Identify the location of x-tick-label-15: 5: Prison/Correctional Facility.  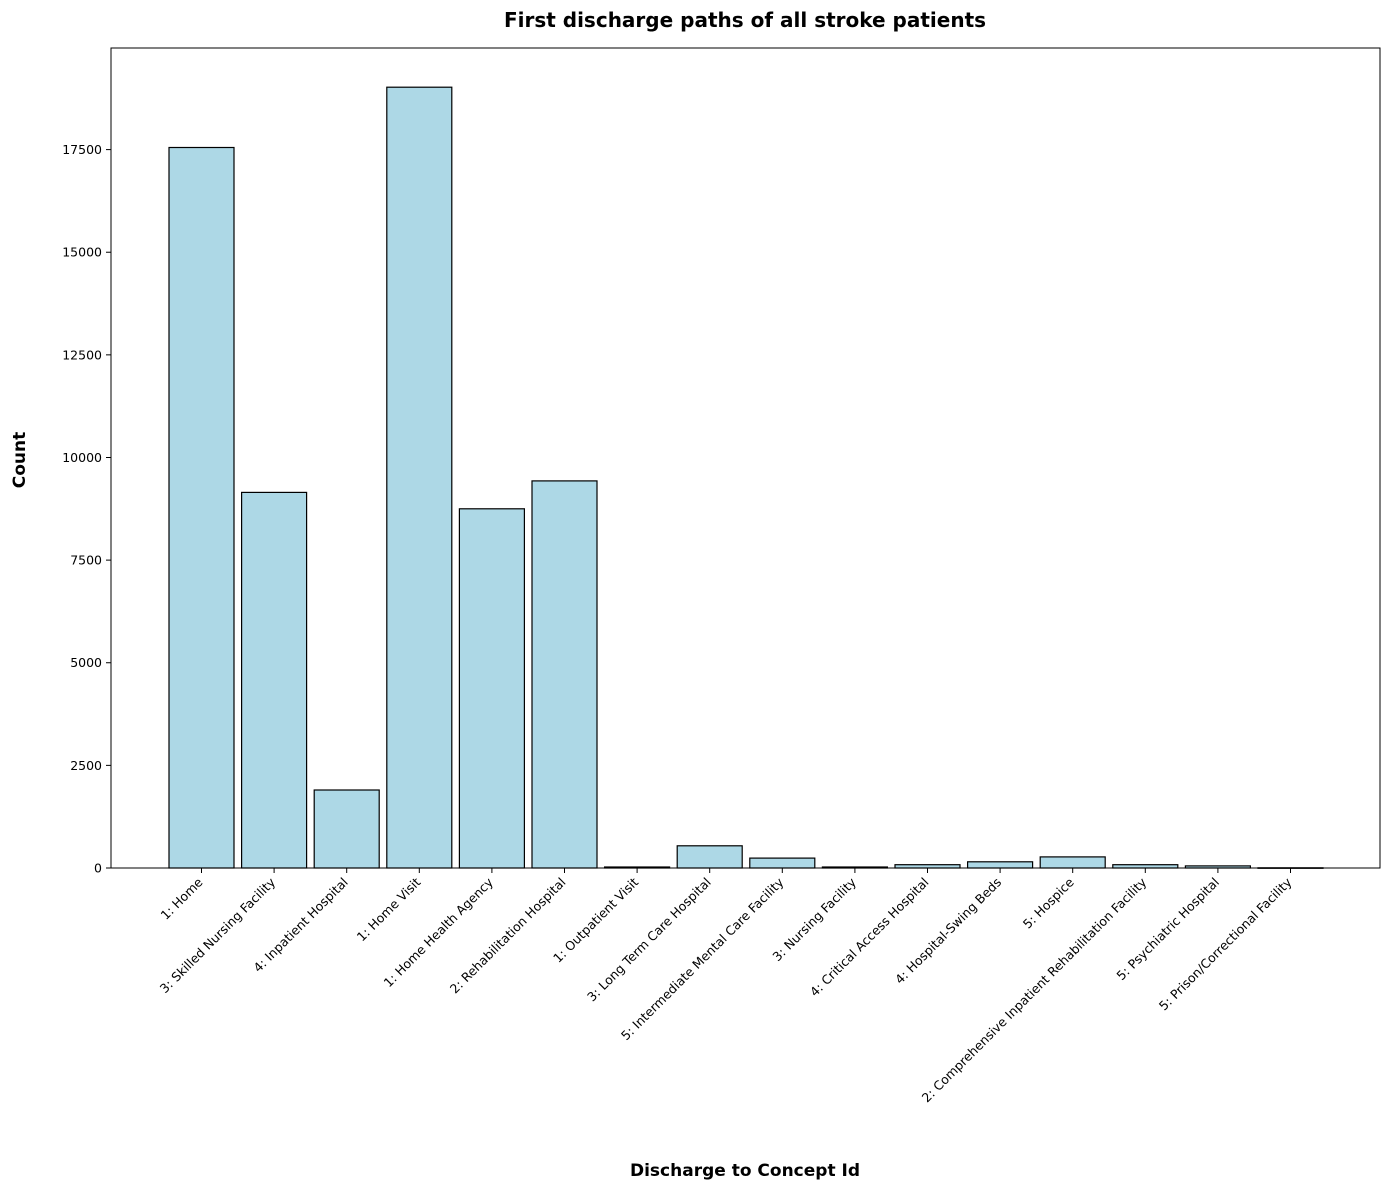
(1225, 943).